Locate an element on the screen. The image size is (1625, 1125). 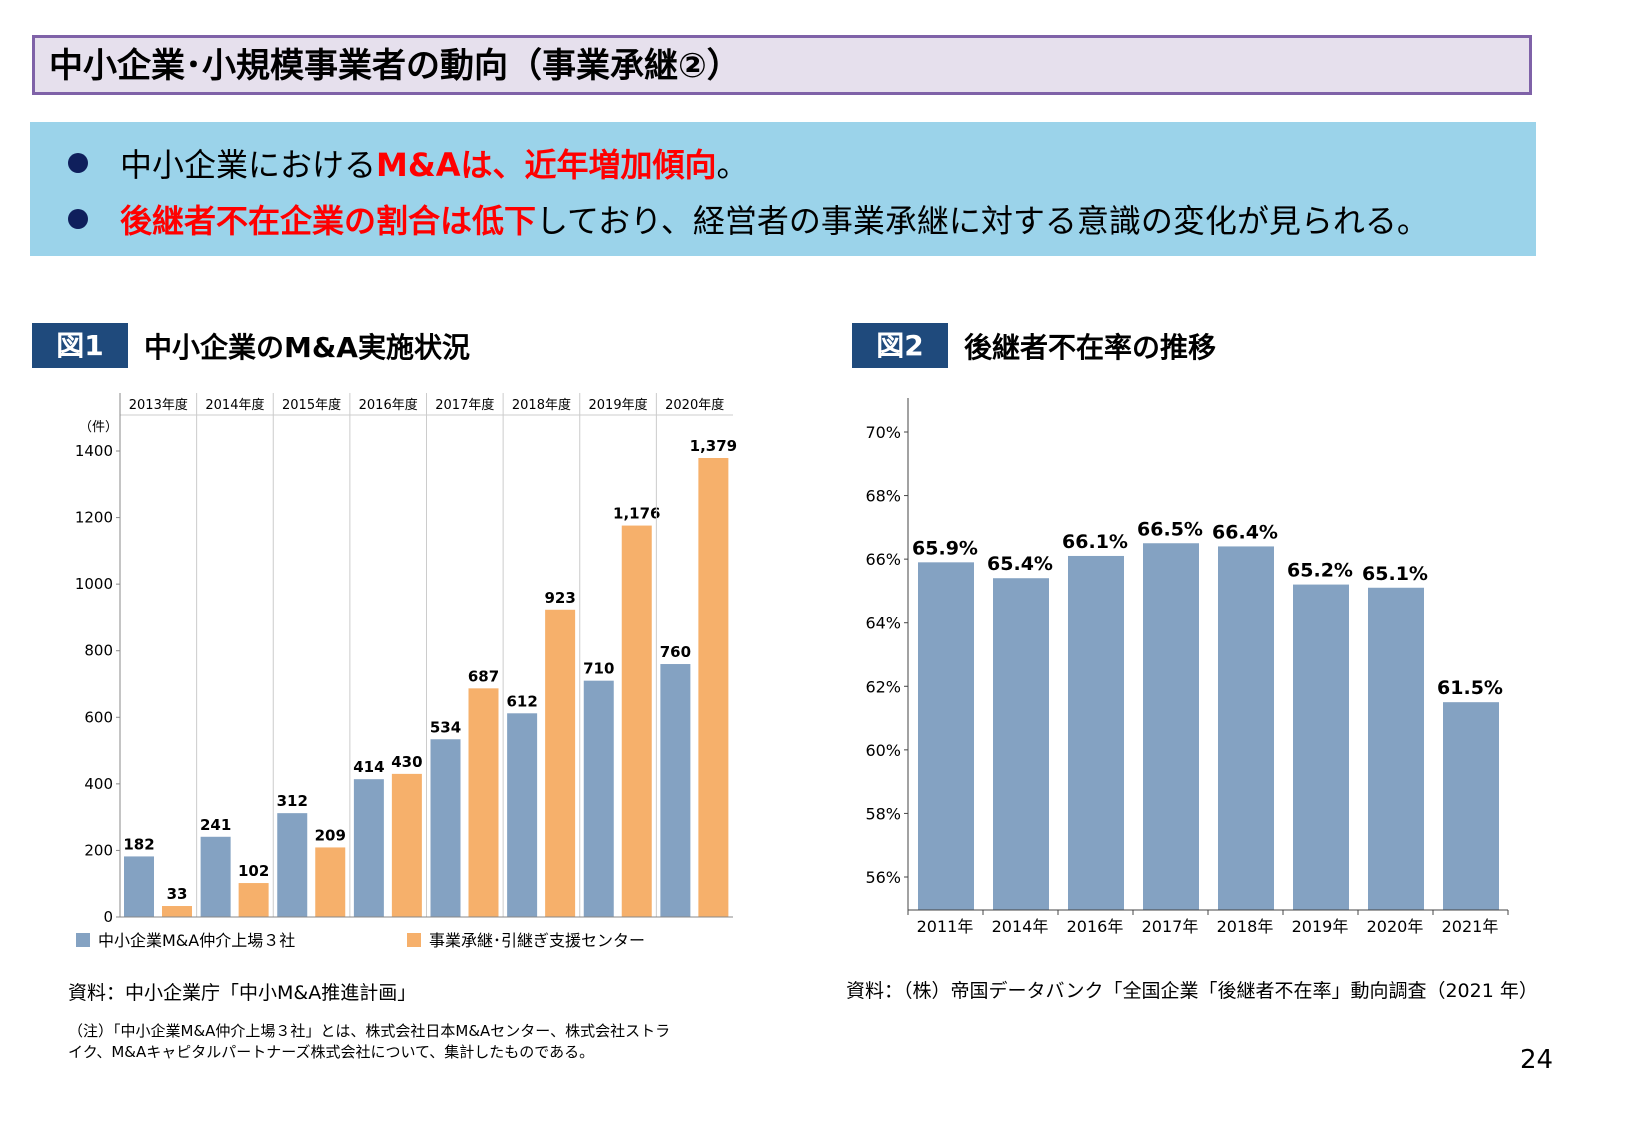
fig1-source: 資料：中小企業庁「中小M&A推進計画」 is located at coordinates (242, 993).